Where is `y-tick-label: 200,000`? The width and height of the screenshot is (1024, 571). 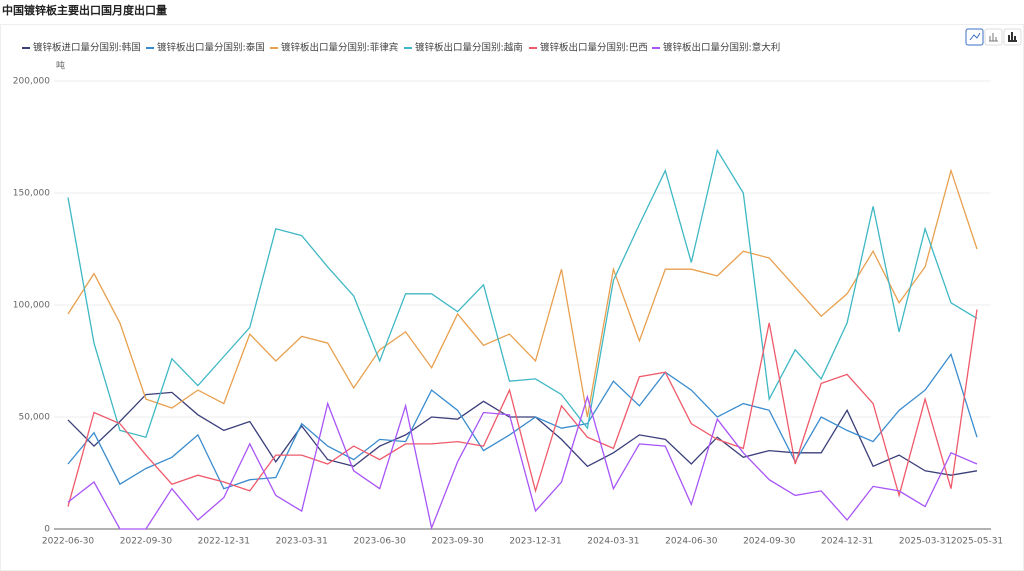 y-tick-label: 200,000 is located at coordinates (31, 82).